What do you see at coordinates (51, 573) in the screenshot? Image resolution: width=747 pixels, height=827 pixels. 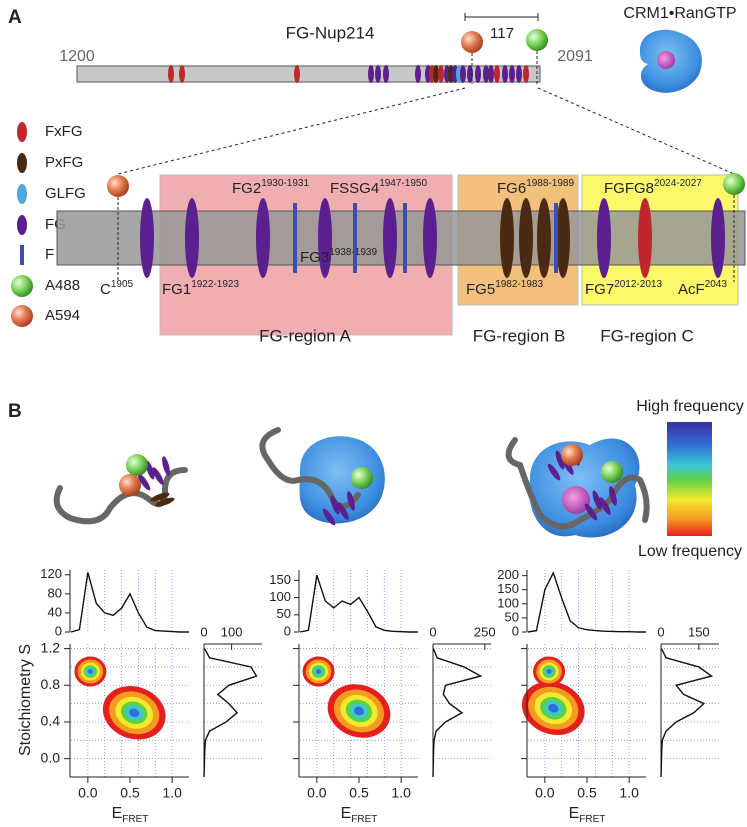 I see `y-tick-label: 120` at bounding box center [51, 573].